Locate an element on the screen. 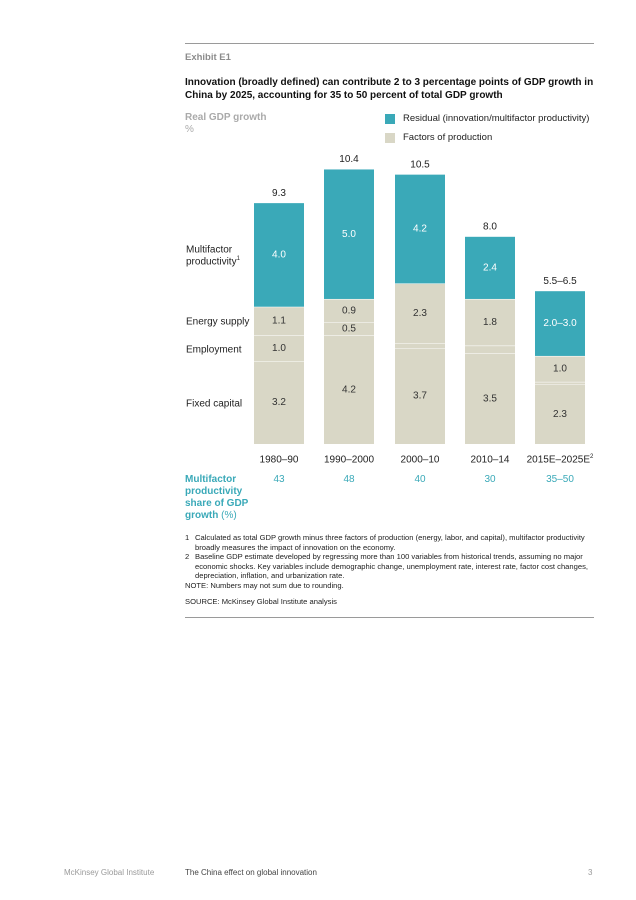 This screenshot has width=636, height=900. multifactor-share-value: 35–50 is located at coordinates (560, 479).